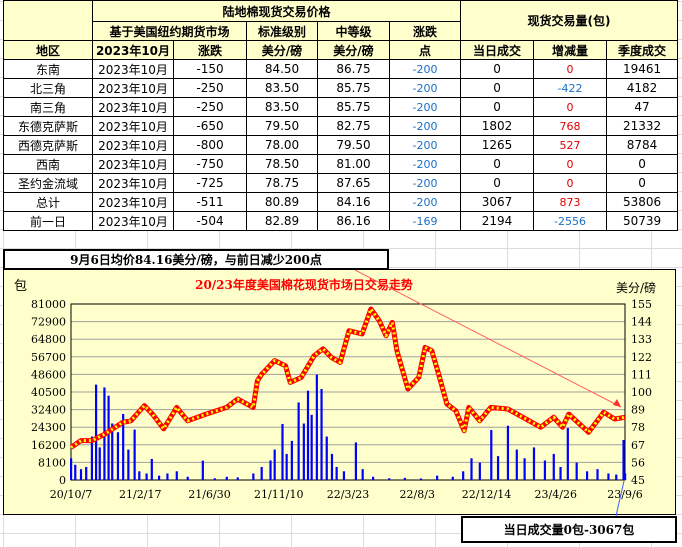 Image resolution: width=682 pixels, height=547 pixels. What do you see at coordinates (210, 107) in the screenshot?
I see `basis-change-cell: -250` at bounding box center [210, 107].